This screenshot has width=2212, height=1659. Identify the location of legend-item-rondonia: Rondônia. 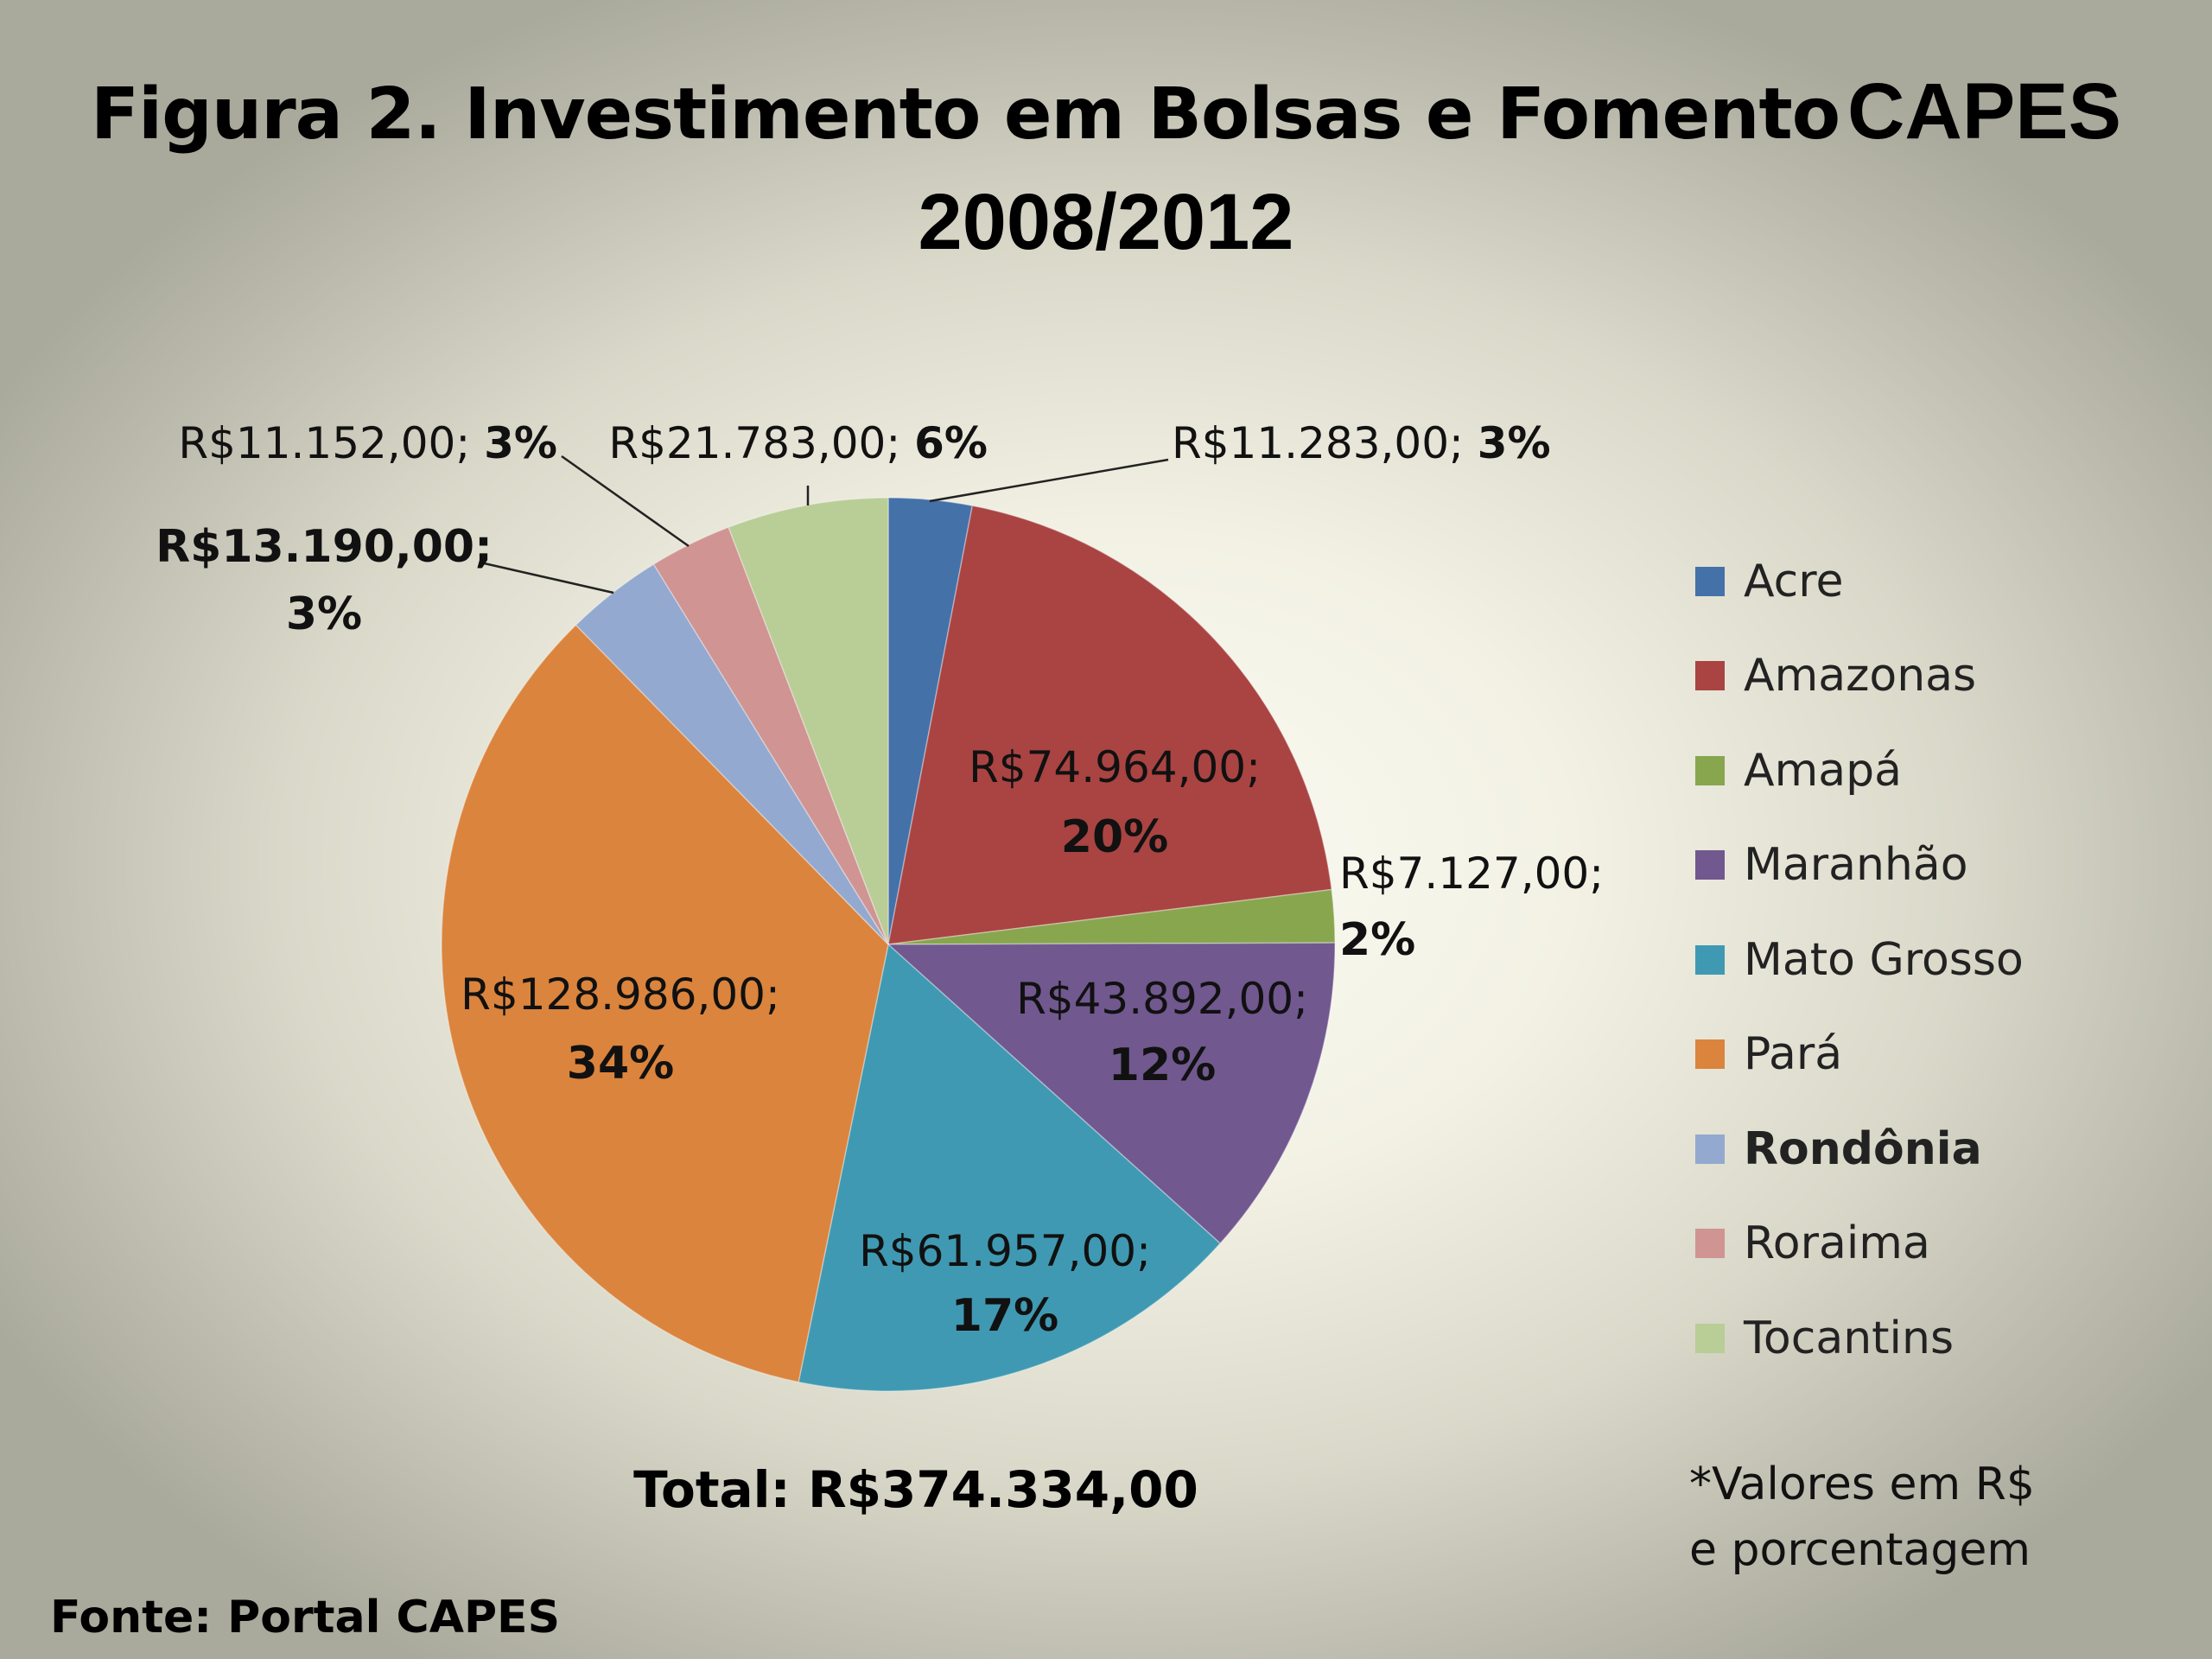
(1859, 1149).